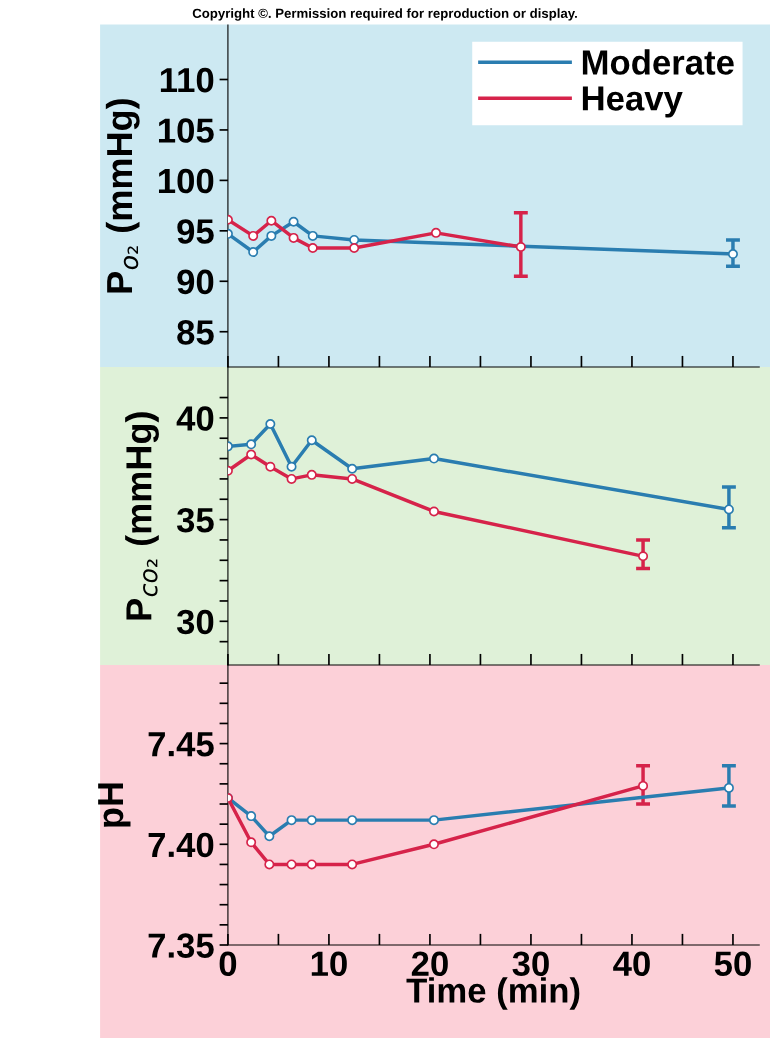 The image size is (770, 1038). What do you see at coordinates (195, 418) in the screenshot?
I see `y-tick-label: 40` at bounding box center [195, 418].